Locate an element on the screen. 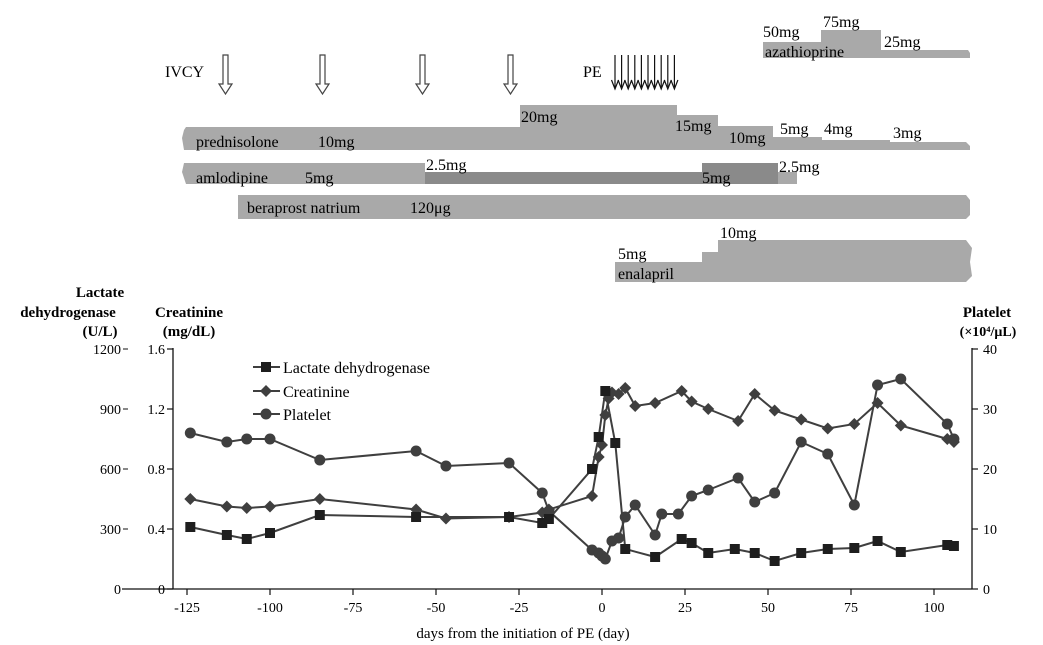 The height and width of the screenshot is (645, 1043). prednisolone-dose-7: 3mg is located at coordinates (907, 133).